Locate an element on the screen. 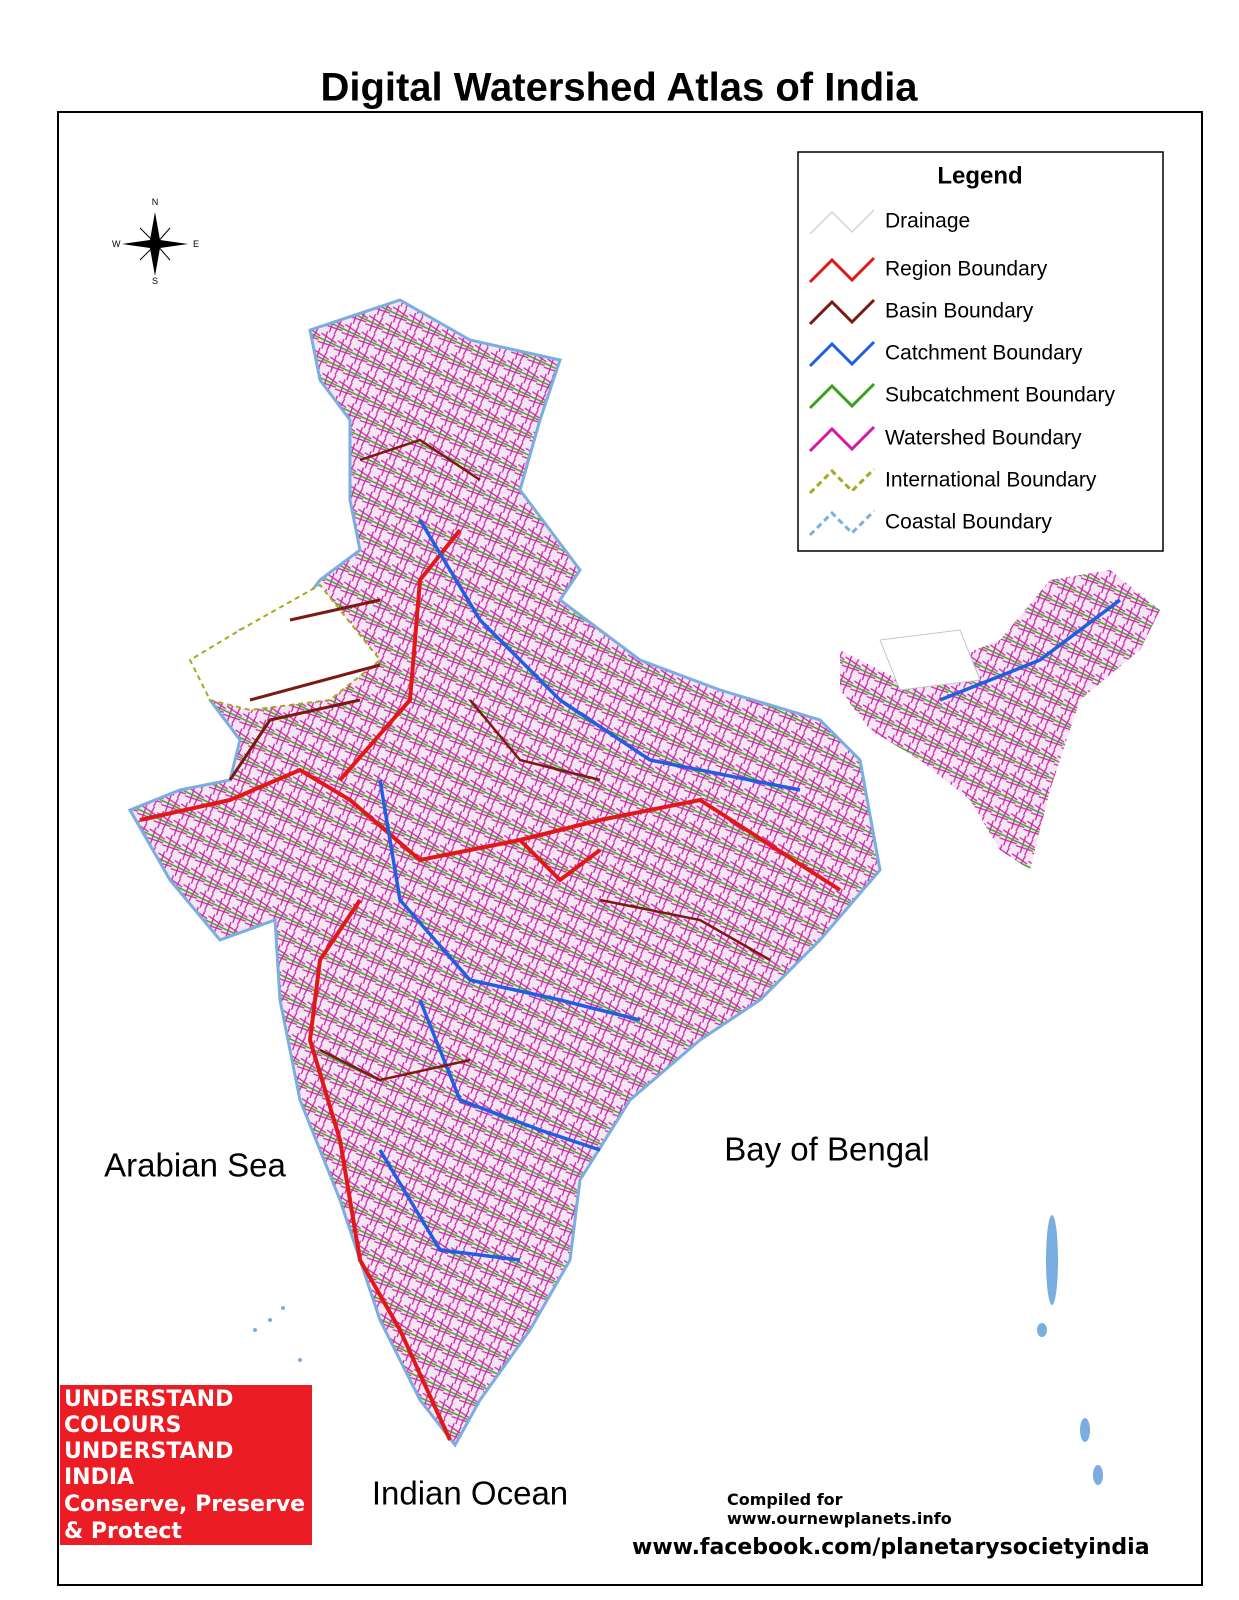  compass-s: S is located at coordinates (155, 281).